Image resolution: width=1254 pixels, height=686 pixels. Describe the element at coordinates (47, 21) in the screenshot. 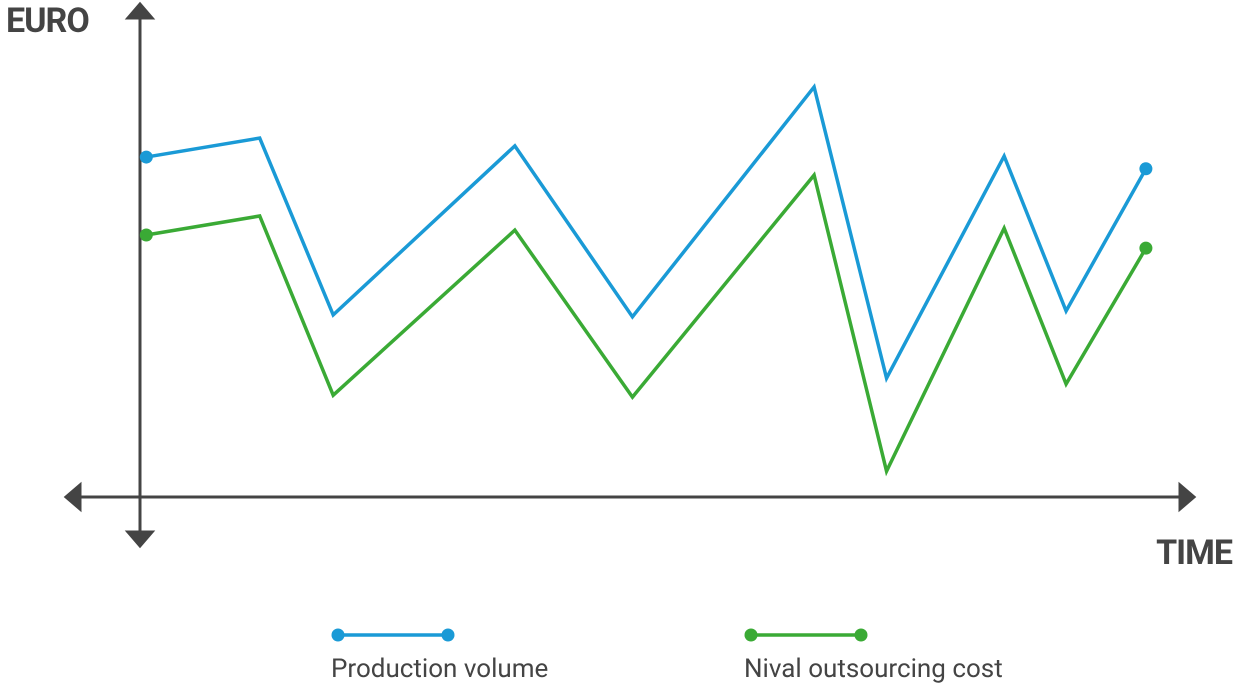

I see `y-axis-title: EURO` at that location.